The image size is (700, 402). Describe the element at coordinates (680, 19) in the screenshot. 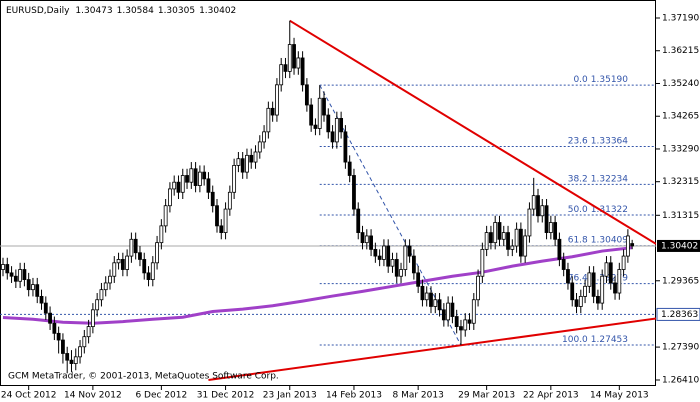

I see `y-tick-label: 1.37190` at that location.